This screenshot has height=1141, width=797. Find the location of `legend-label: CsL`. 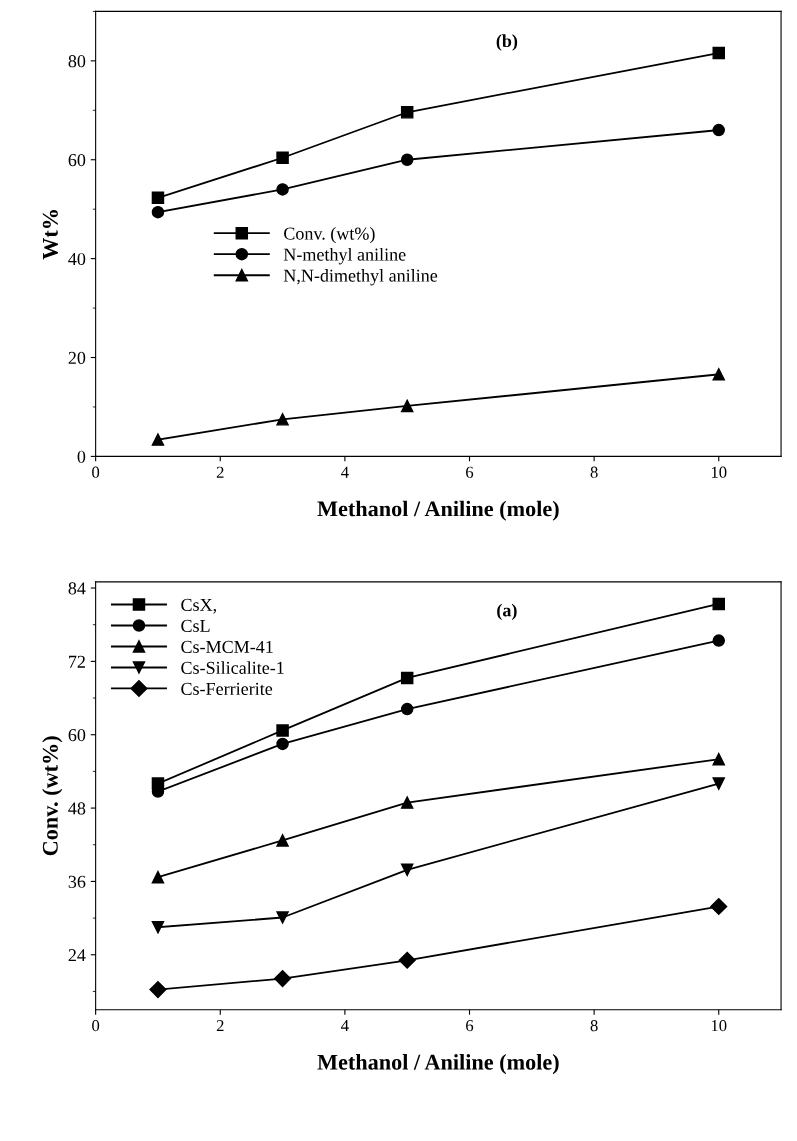

legend-label: CsL is located at coordinates (195, 625).